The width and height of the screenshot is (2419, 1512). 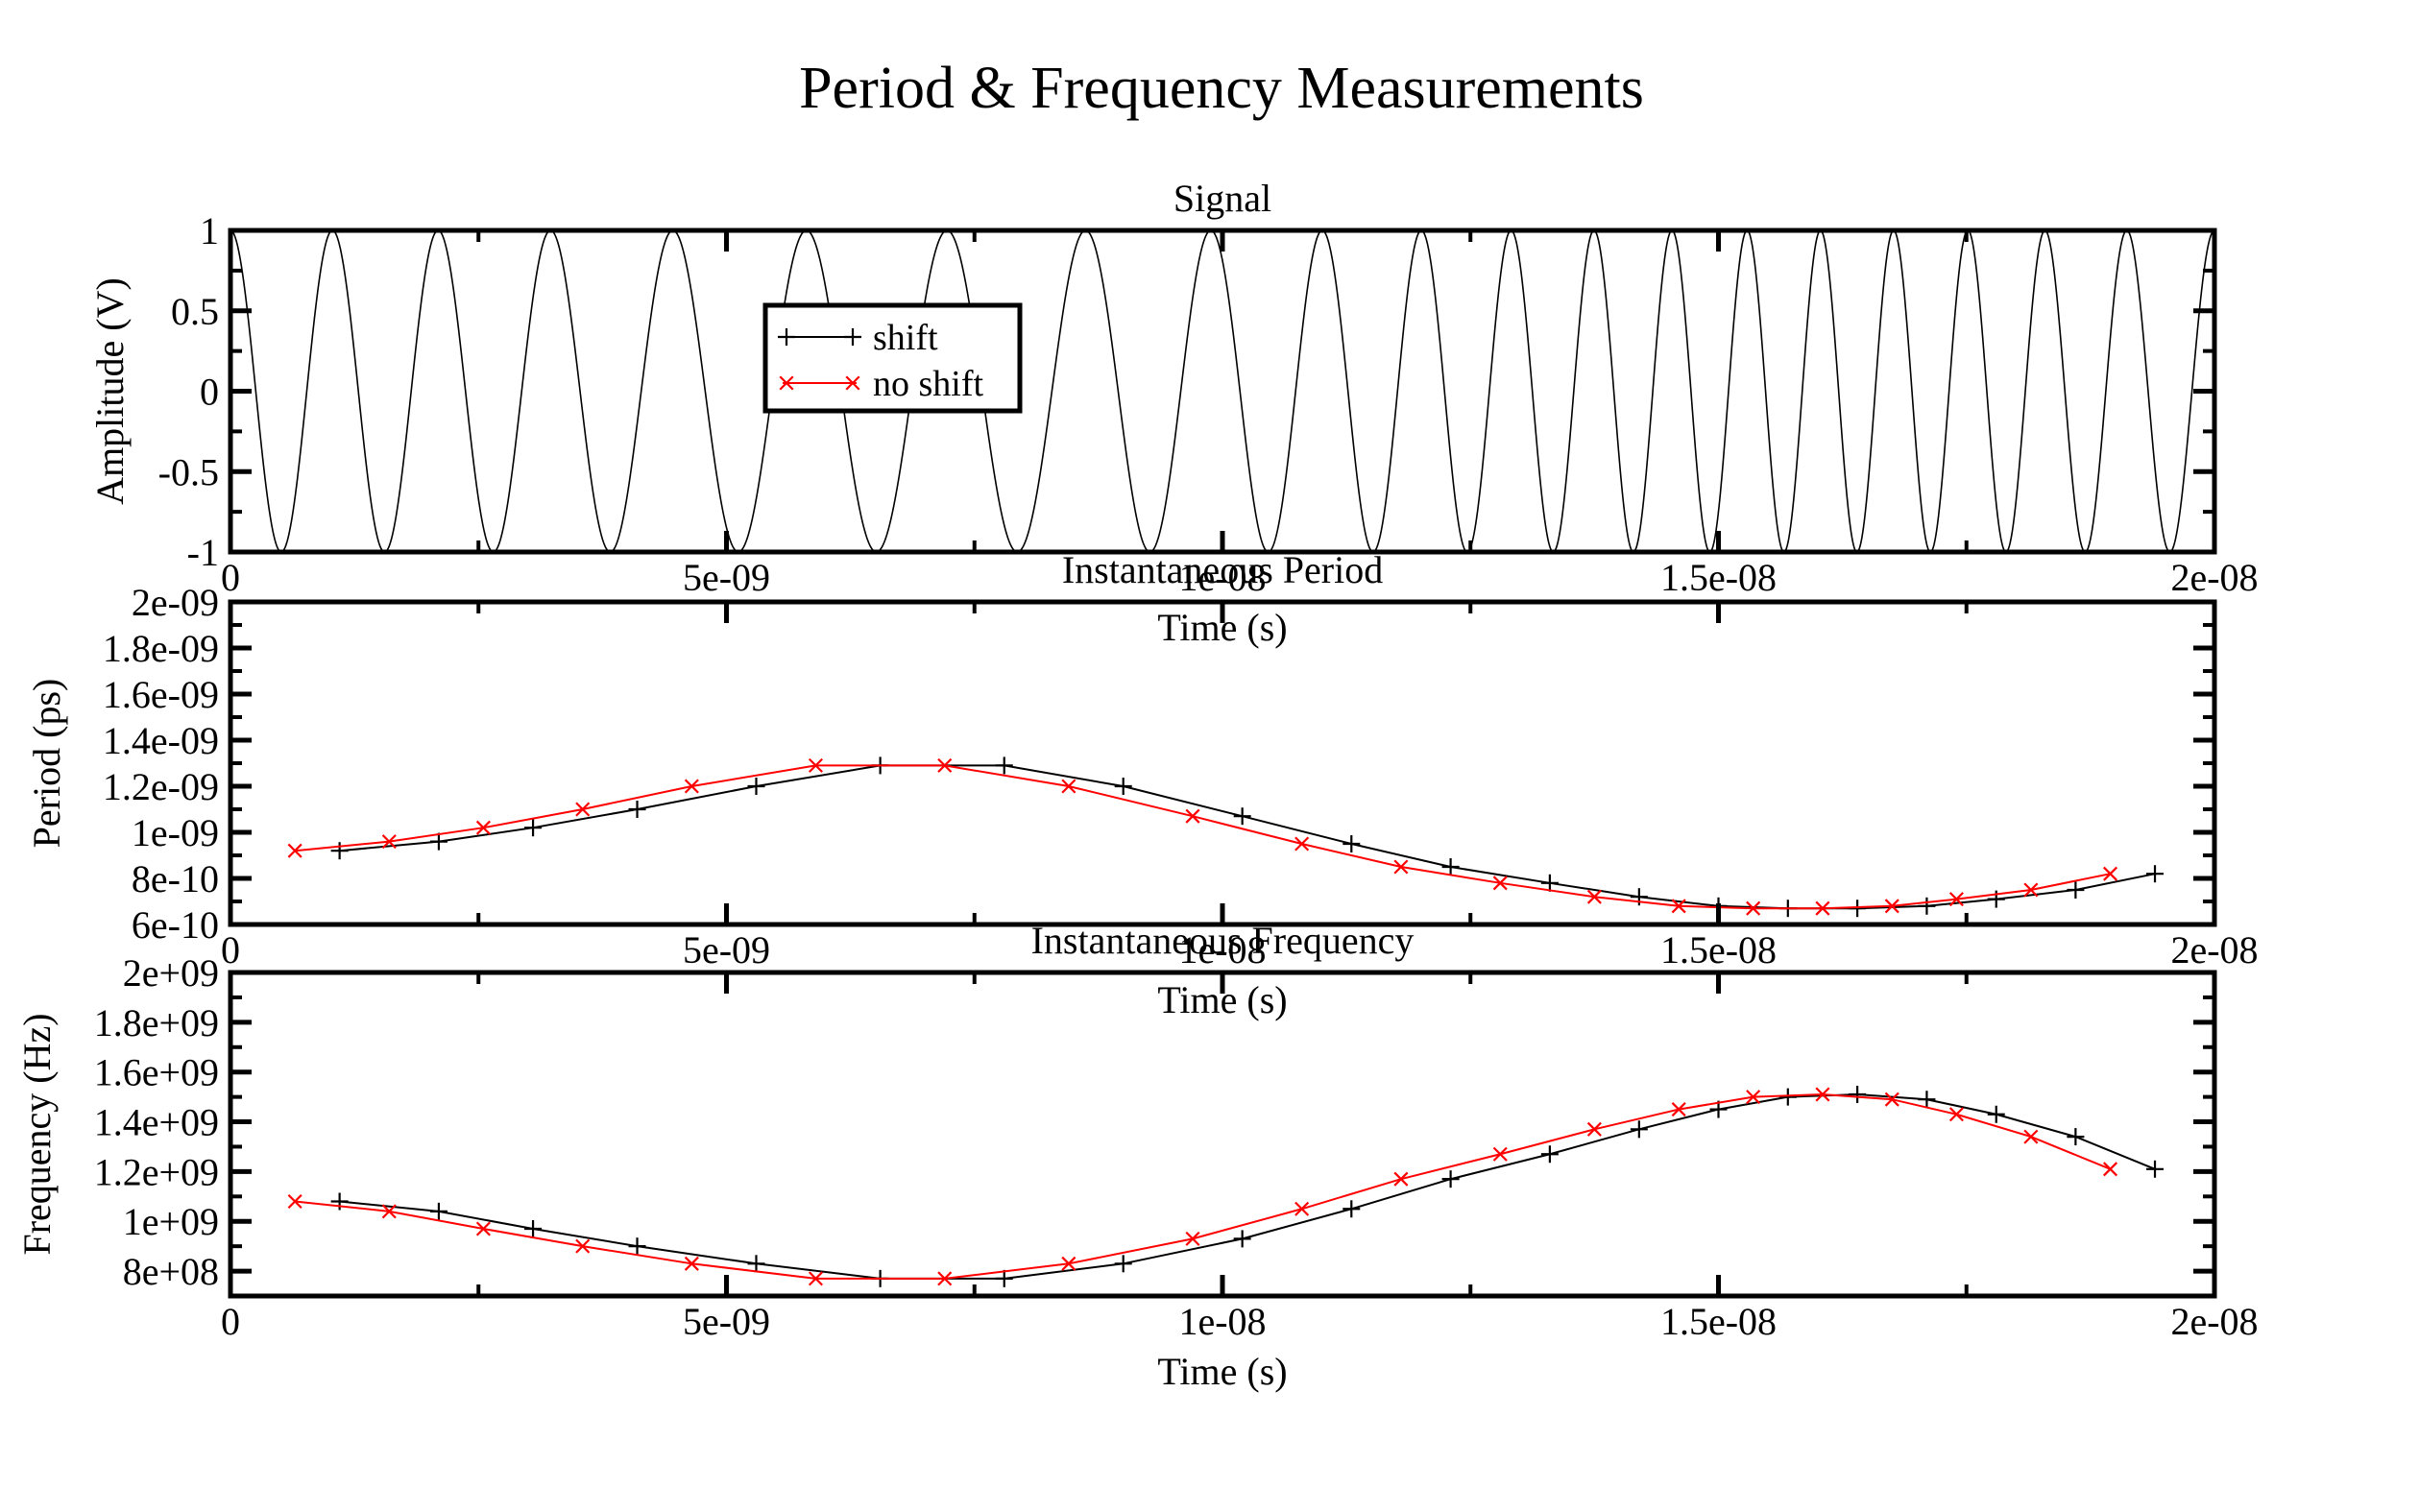 What do you see at coordinates (175, 878) in the screenshot?
I see `y-tick-label: 8e-10` at bounding box center [175, 878].